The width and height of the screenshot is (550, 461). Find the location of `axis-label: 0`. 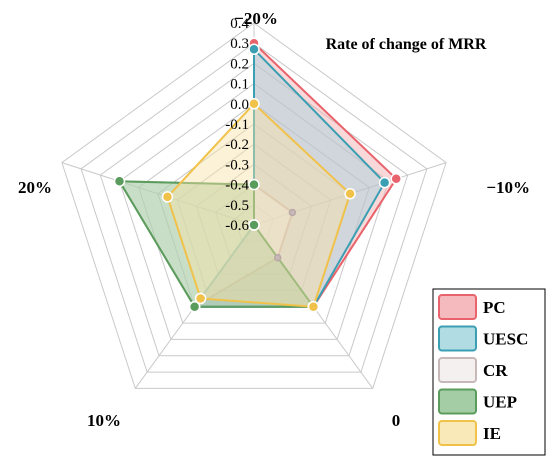

axis-label: 0 is located at coordinates (396, 420).